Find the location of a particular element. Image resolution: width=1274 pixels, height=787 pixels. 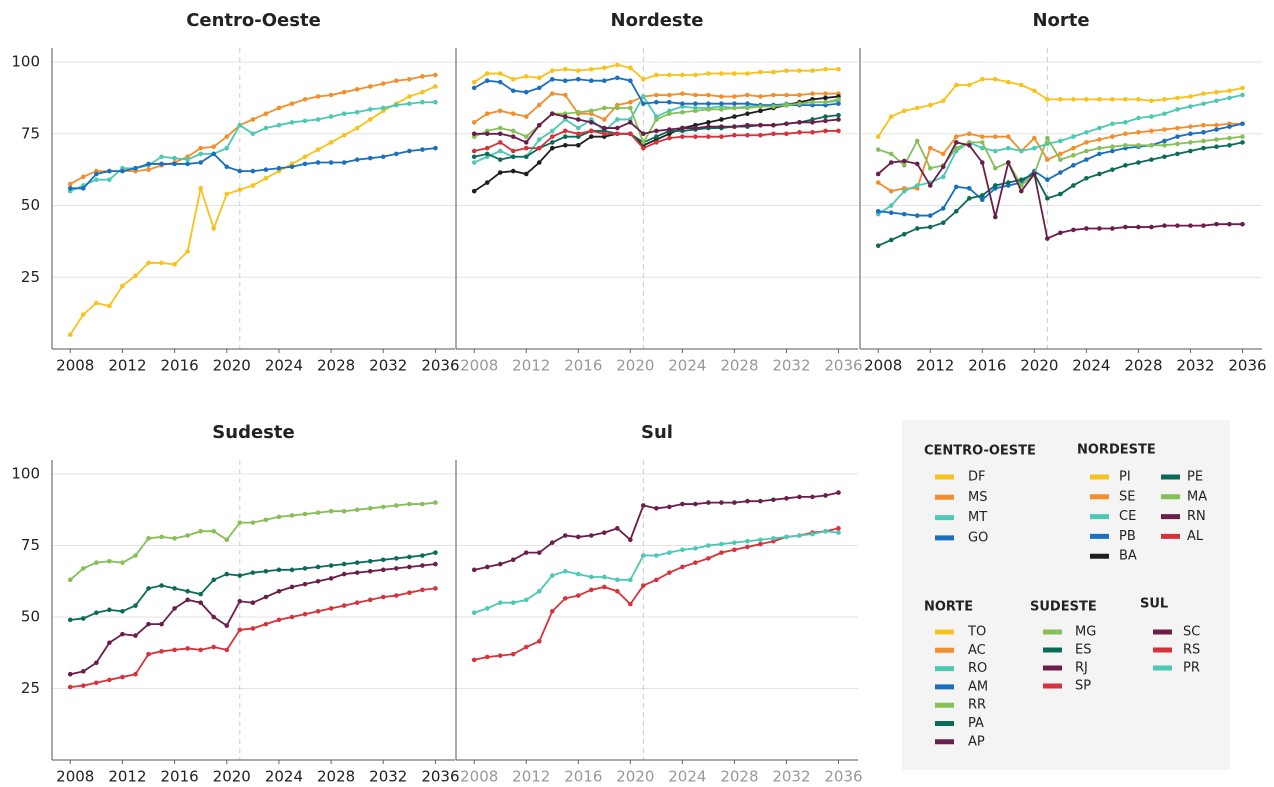

x-tick-label: 2032 is located at coordinates (388, 366).